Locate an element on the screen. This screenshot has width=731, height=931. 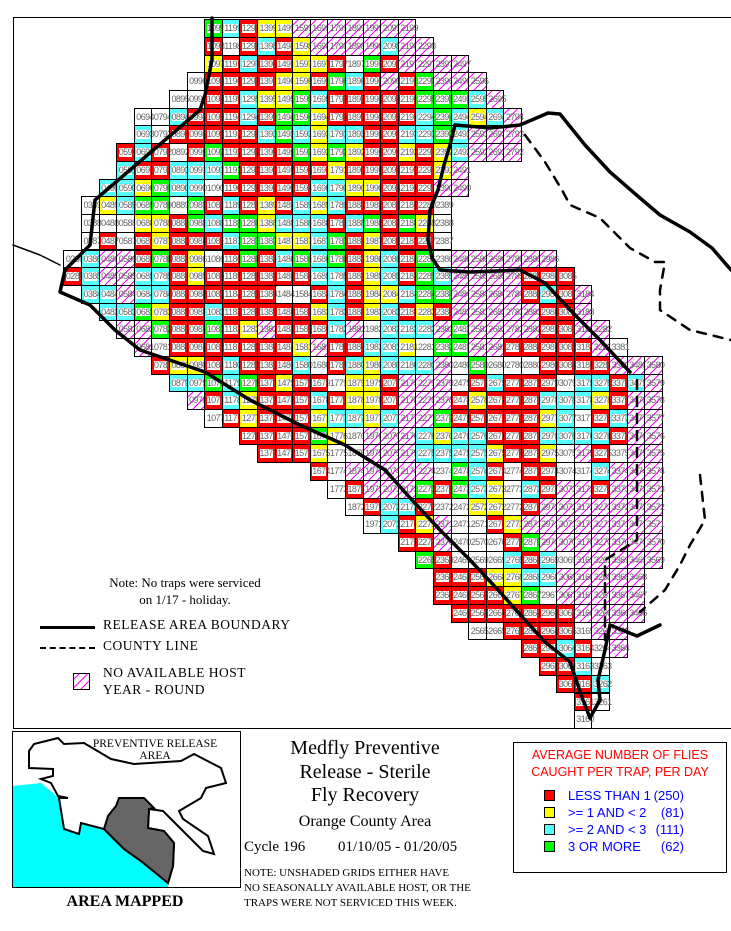
grid-cell-label: 2493 is located at coordinates (462, 134).